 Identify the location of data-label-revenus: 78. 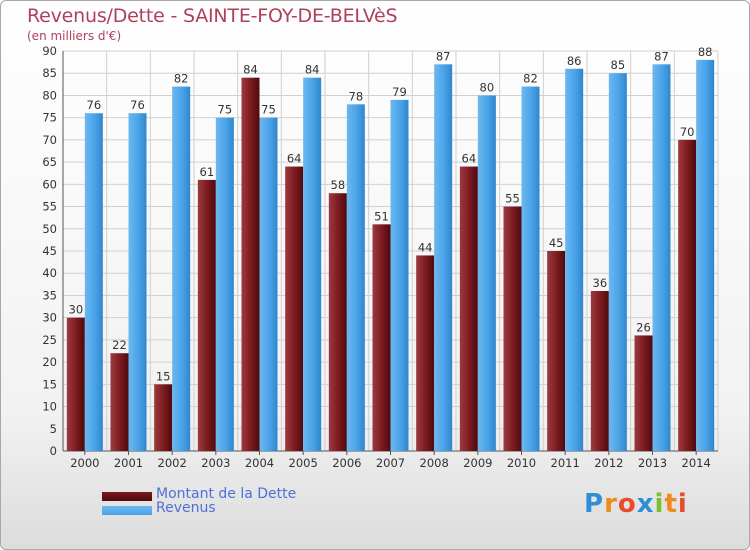
(356, 96).